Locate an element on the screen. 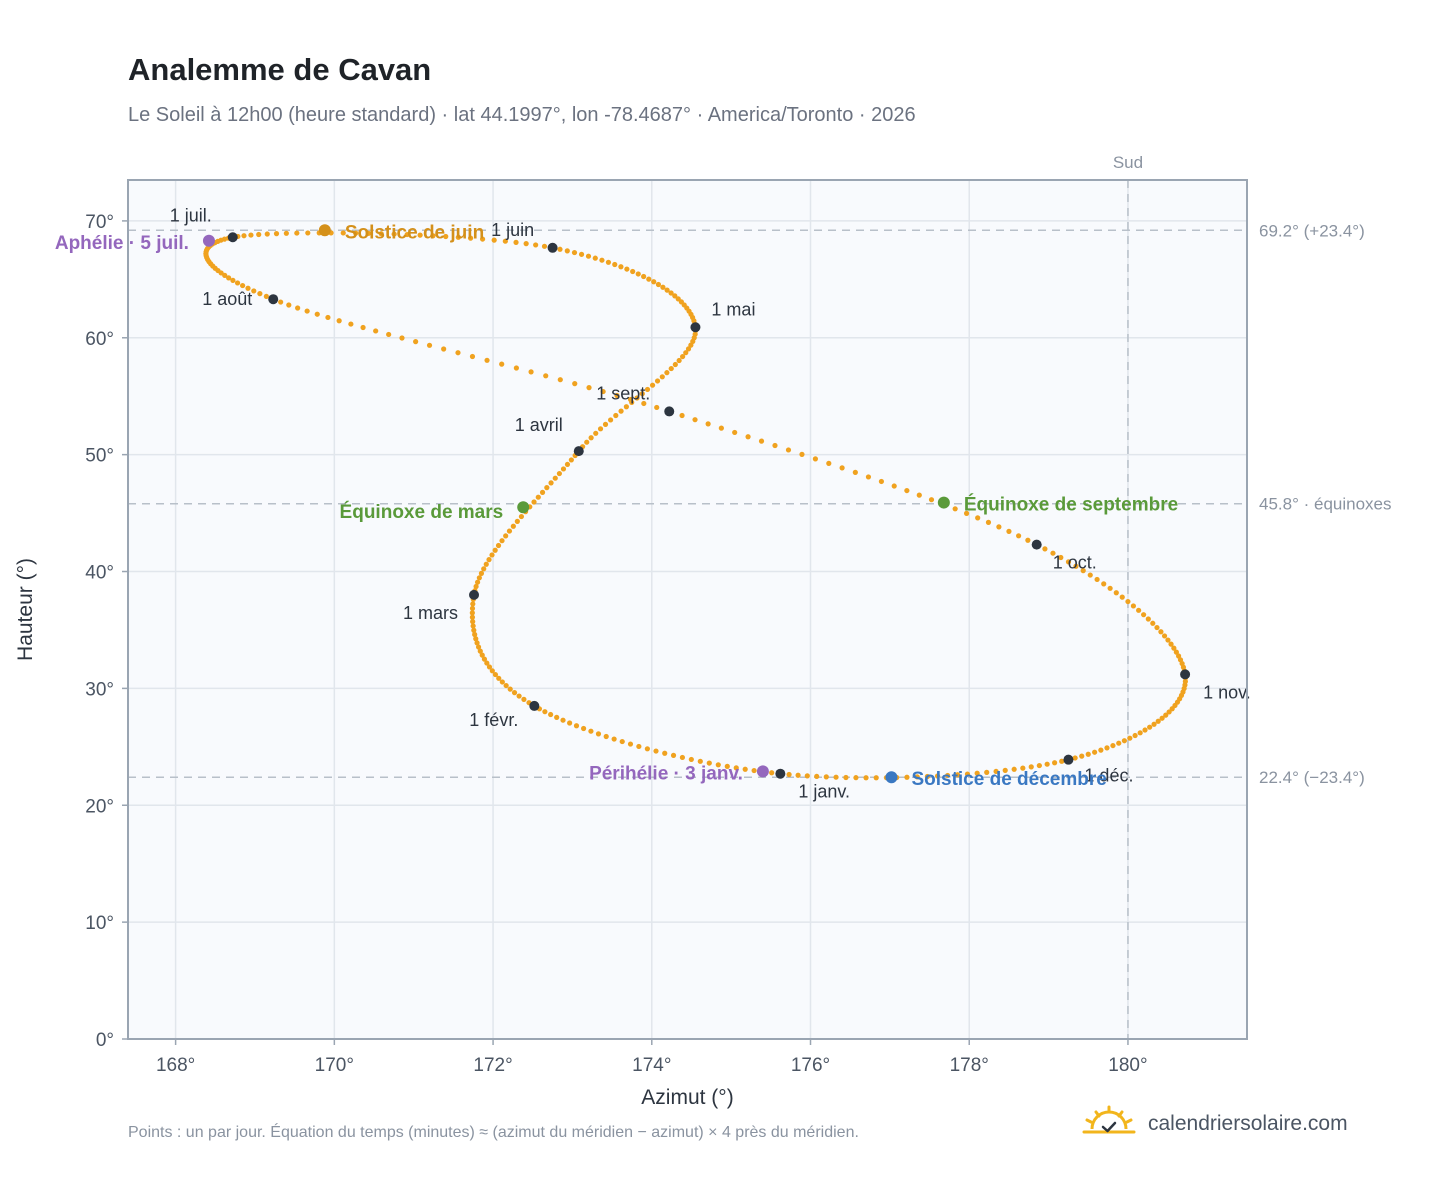  x-tick-label: 172° is located at coordinates (492, 1065).